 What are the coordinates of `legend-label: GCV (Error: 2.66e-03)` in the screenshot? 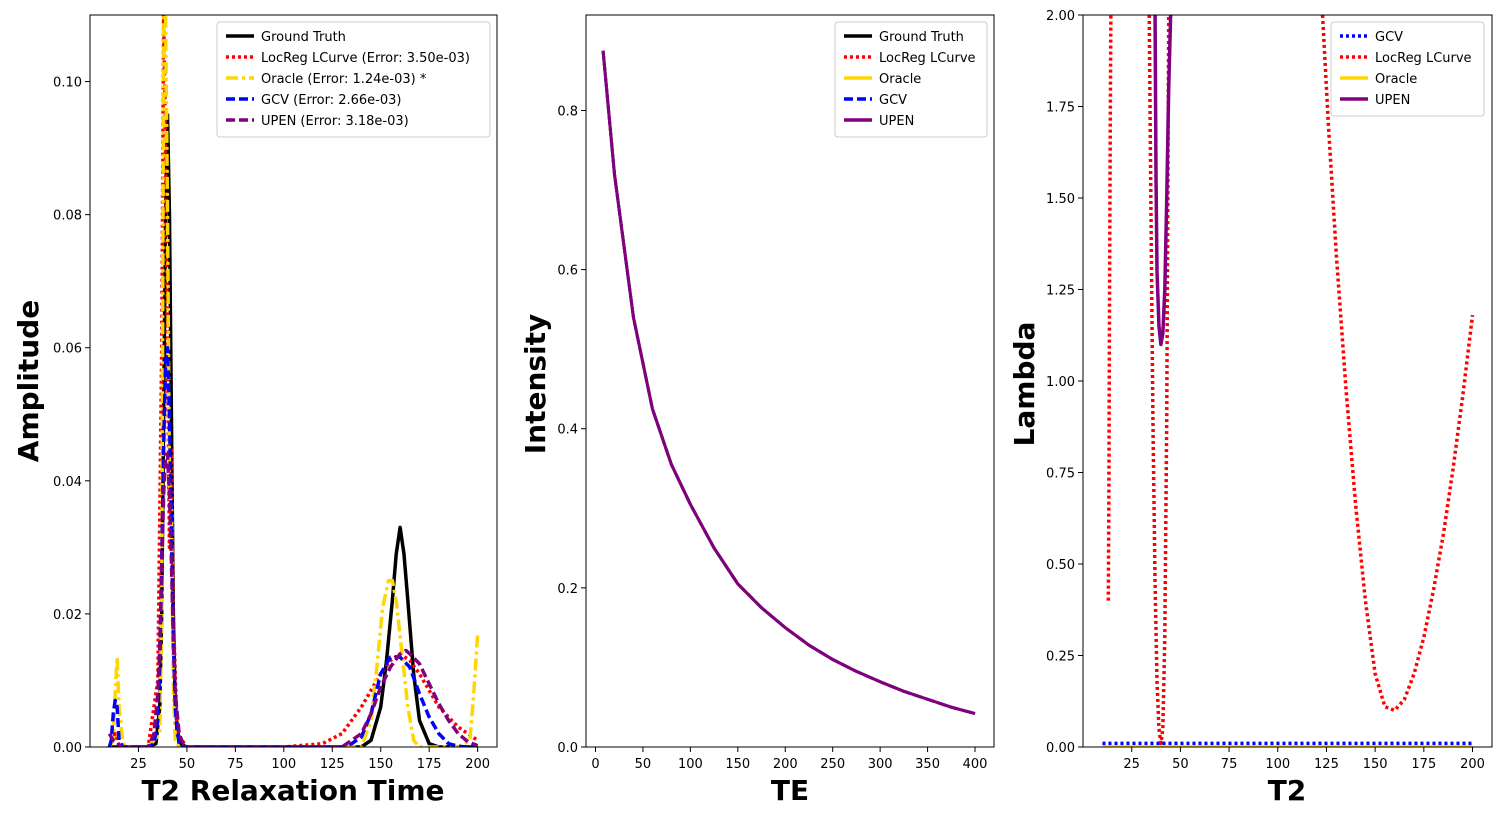 It's located at (331, 100).